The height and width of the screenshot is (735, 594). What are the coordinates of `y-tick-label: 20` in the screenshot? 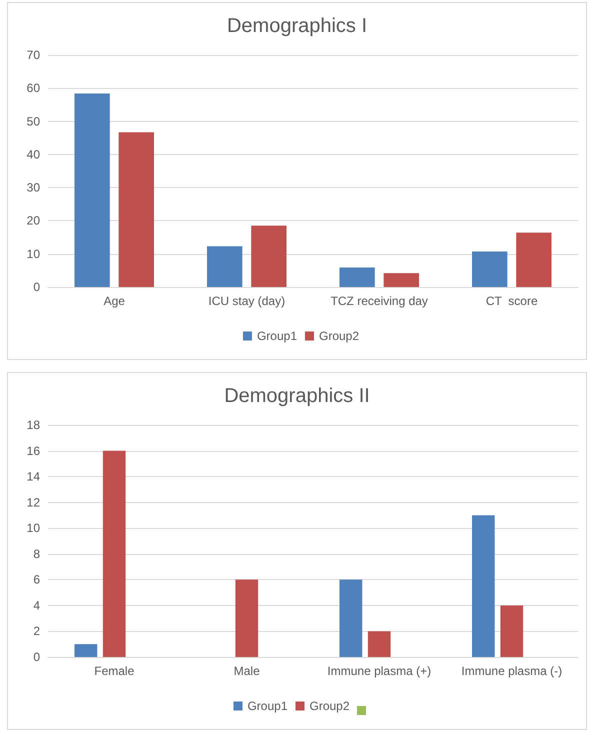 It's located at (33, 221).